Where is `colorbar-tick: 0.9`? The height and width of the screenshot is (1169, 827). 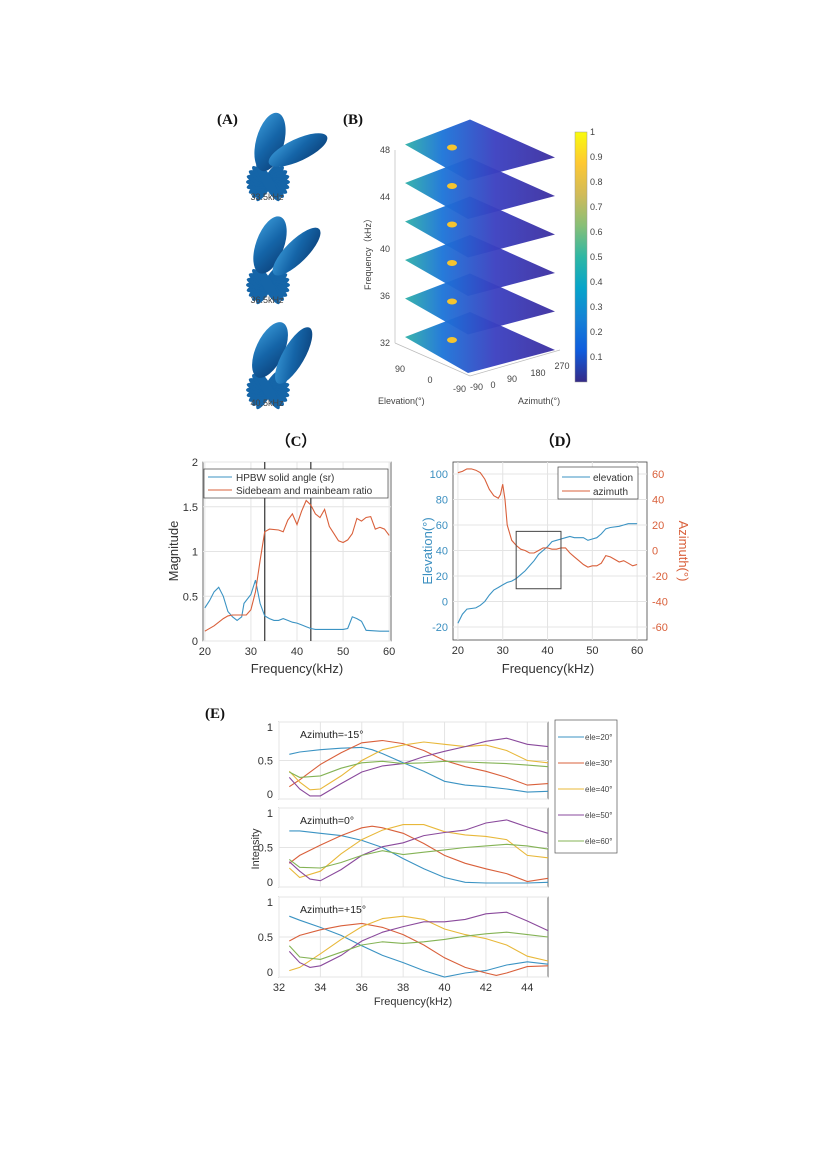 colorbar-tick: 0.9 is located at coordinates (596, 157).